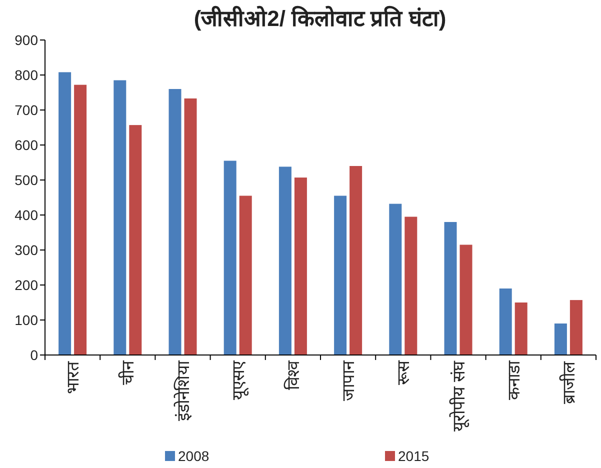 The image size is (601, 468). I want to click on y-tick-label: 100, so click(26, 320).